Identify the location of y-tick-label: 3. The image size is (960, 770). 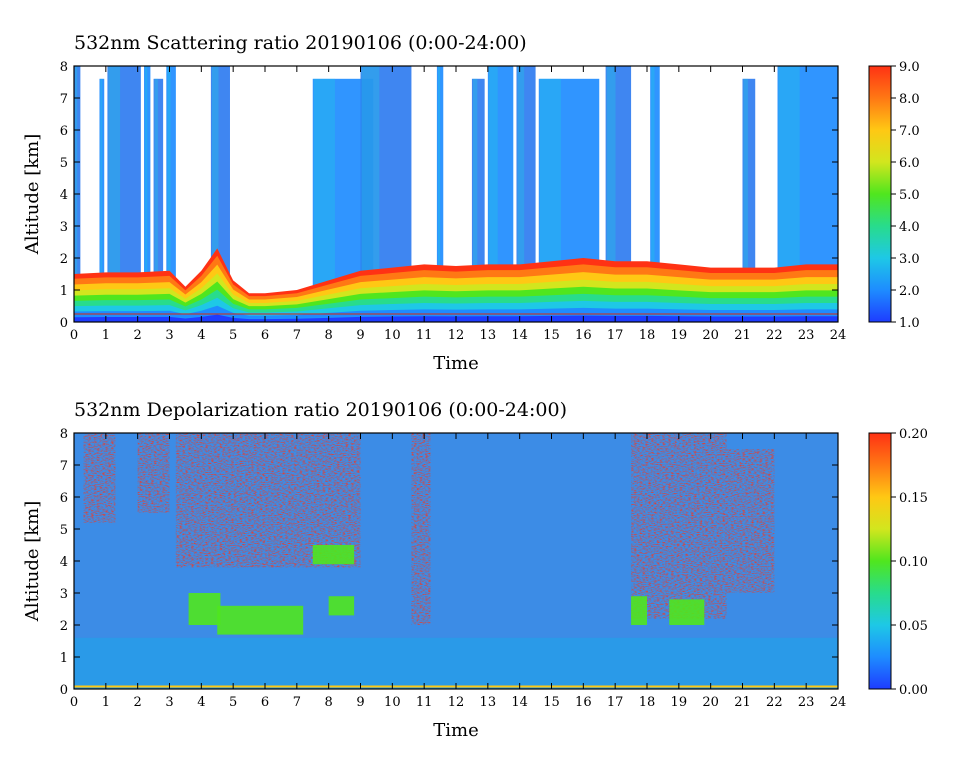
(64, 227).